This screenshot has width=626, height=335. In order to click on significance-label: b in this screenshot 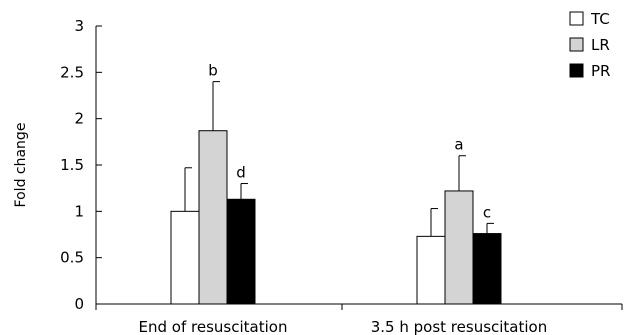, I will do `click(213, 71)`.